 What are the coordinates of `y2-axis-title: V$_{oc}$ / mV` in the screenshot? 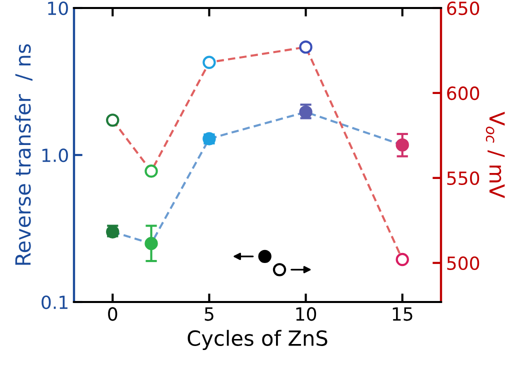 It's located at (495, 155).